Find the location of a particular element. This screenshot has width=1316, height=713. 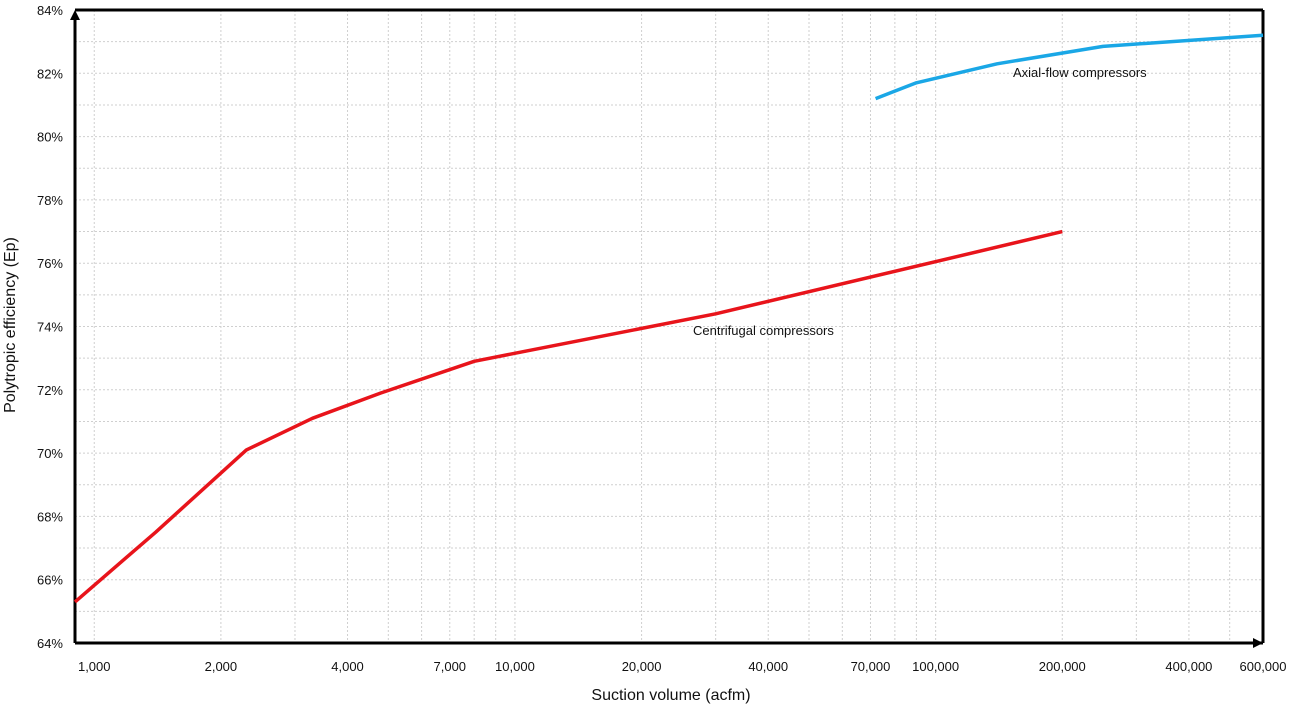

x-tick-label: 10,000 is located at coordinates (515, 666).